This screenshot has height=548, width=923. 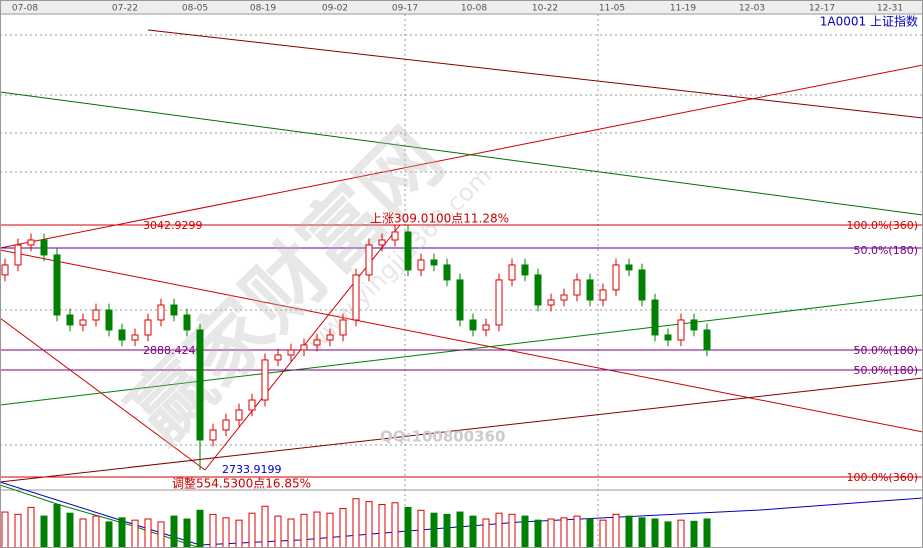 What do you see at coordinates (173, 350) in the screenshot?
I see `price-label: 2888.4249` at bounding box center [173, 350].